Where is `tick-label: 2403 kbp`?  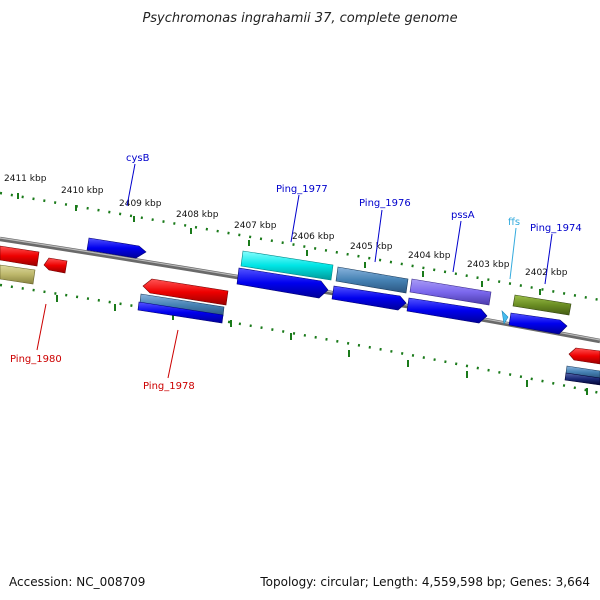
tick-label: 2403 kbp is located at coordinates (488, 265).